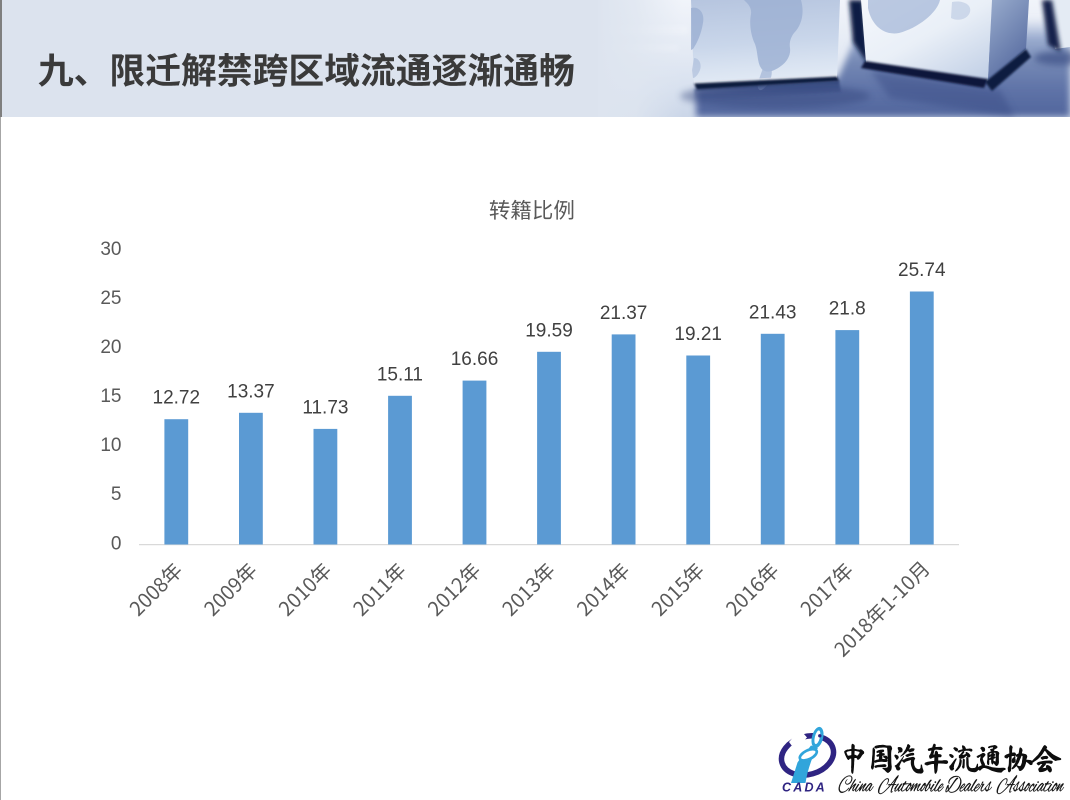  What do you see at coordinates (110, 445) in the screenshot?
I see `svg-text: 10` at bounding box center [110, 445].